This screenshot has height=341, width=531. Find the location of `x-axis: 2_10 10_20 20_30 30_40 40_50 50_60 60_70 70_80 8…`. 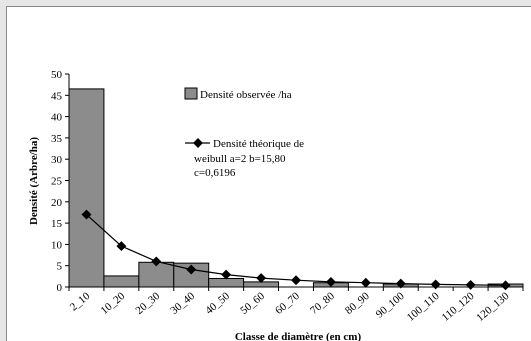

x-axis: 2_10 10_20 20_30 30_40 40_50 50_60 60_70 70_80 8… is located at coordinates (296, 305).